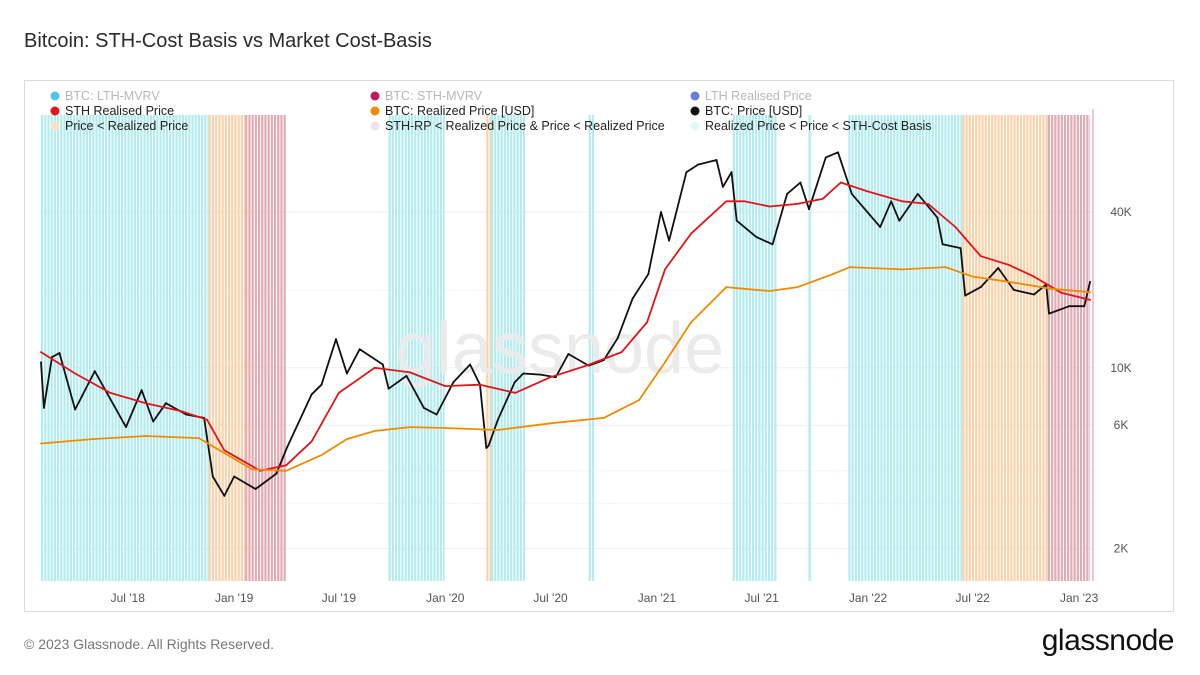 This screenshot has width=1200, height=675. I want to click on x-tick-label: Jan '21, so click(657, 598).